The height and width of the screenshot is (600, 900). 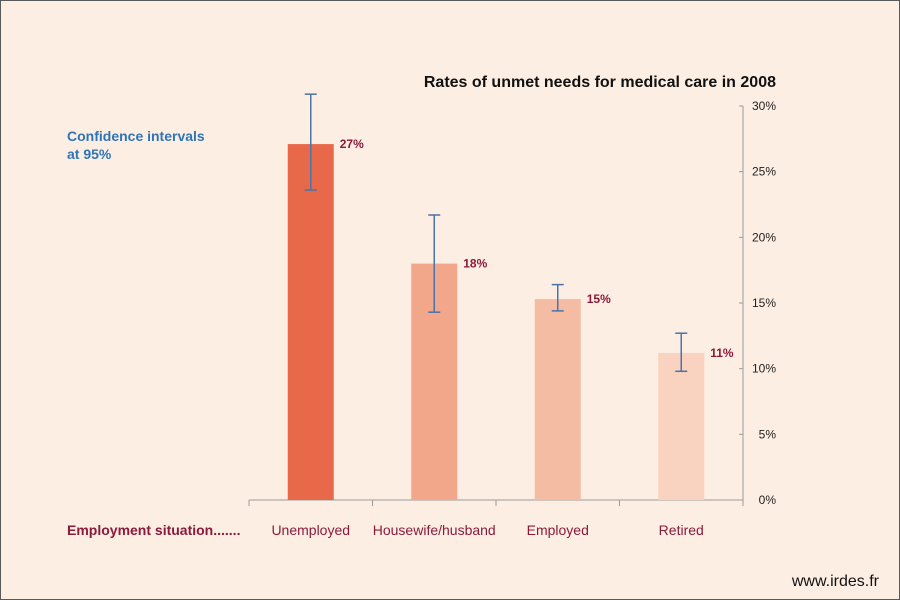 I want to click on source-url: www.irdes.fr, so click(x=835, y=581).